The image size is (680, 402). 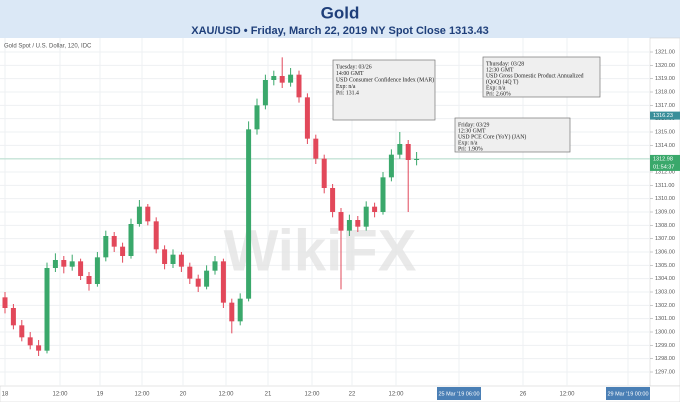 I want to click on y-tick-label: 1300.00, so click(x=665, y=332).